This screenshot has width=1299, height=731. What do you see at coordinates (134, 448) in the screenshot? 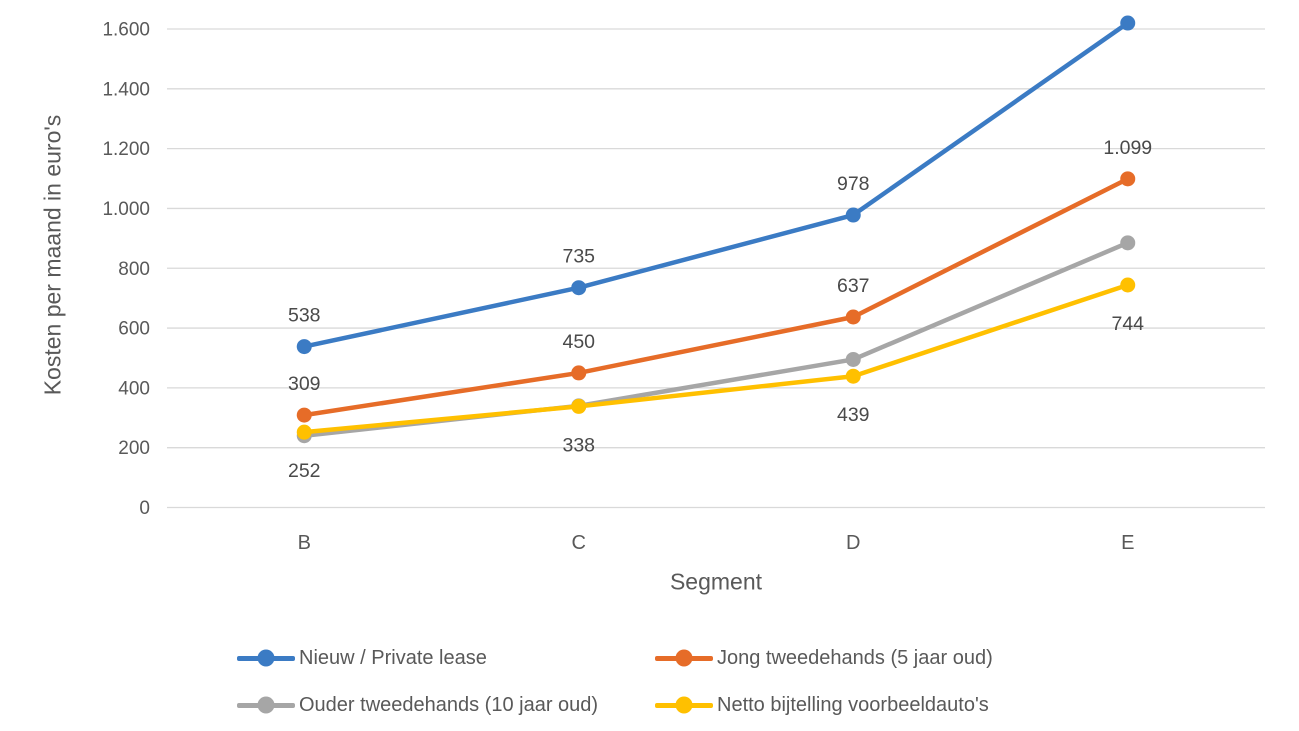
I see `y-tick-label: 200` at bounding box center [134, 448].